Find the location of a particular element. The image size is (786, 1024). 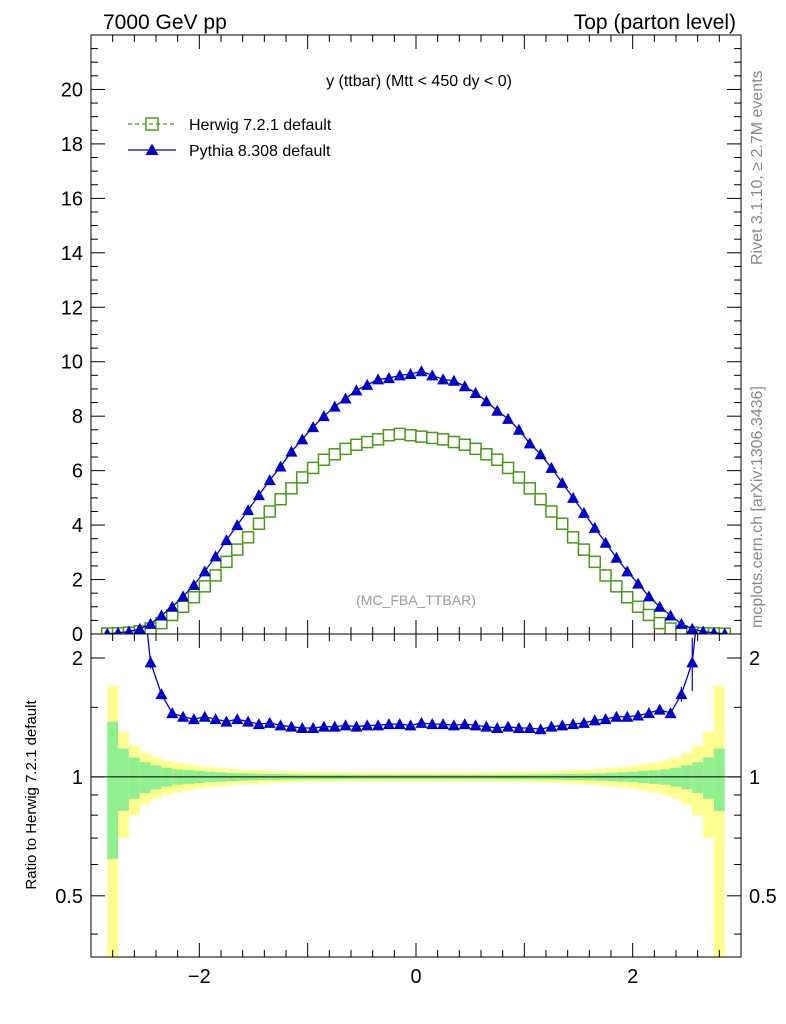

header-right: Top (parton level) is located at coordinates (655, 22).